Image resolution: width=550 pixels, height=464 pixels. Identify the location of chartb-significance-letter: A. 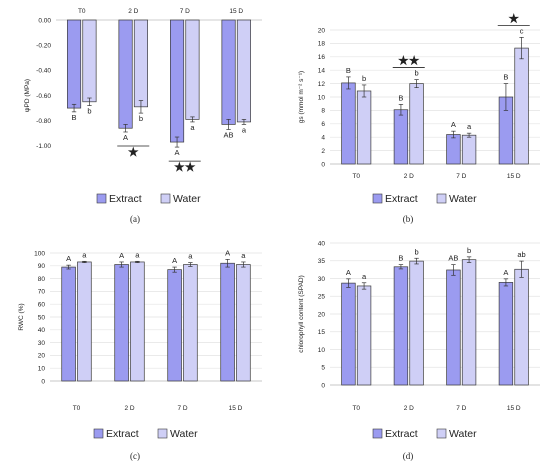
(453, 124).